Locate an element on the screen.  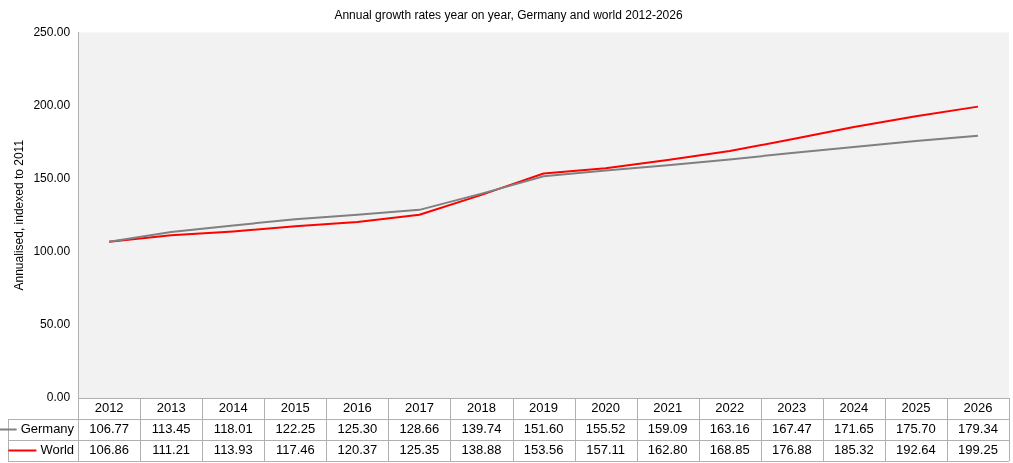
x-tick-label: 2022 is located at coordinates (730, 408).